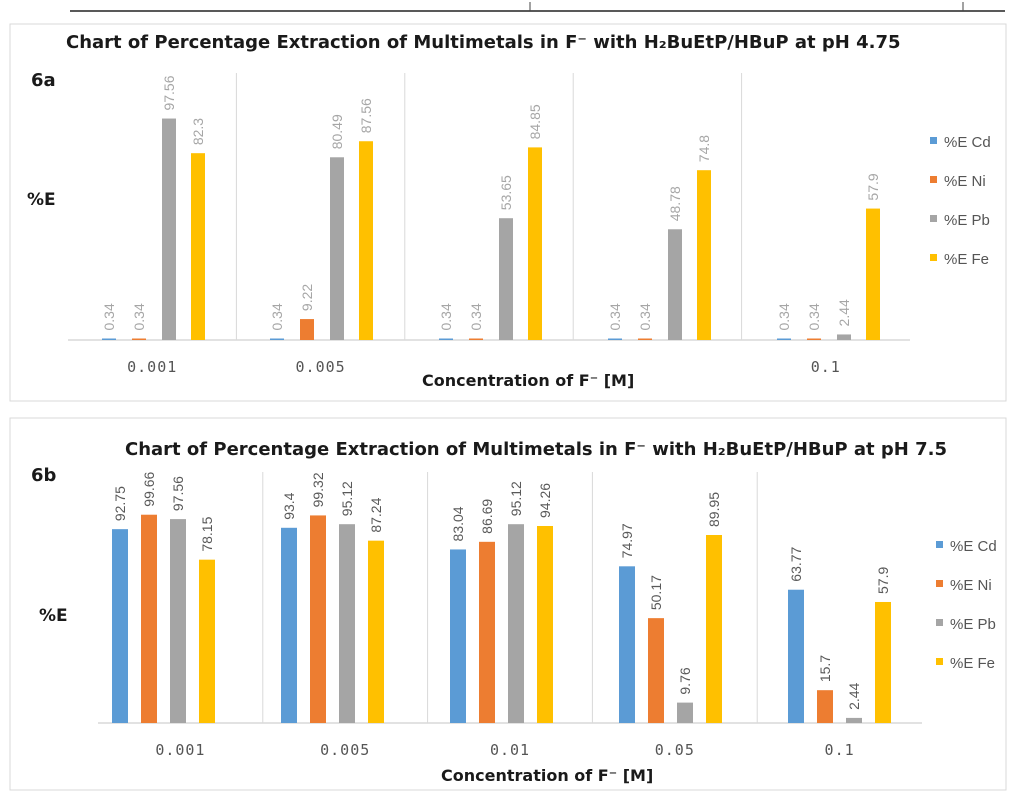 The width and height of the screenshot is (1010, 791). What do you see at coordinates (516, 623) in the screenshot?
I see `bar-pb-0.01` at bounding box center [516, 623].